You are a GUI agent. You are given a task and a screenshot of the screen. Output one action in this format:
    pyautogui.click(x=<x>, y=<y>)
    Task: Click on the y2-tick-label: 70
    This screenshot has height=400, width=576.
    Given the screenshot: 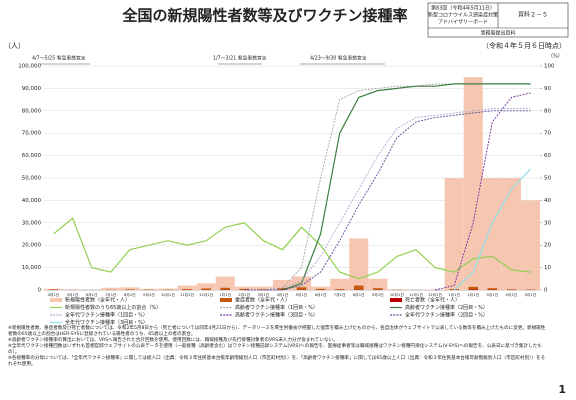 What is the action you would take?
    pyautogui.click(x=547, y=134)
    